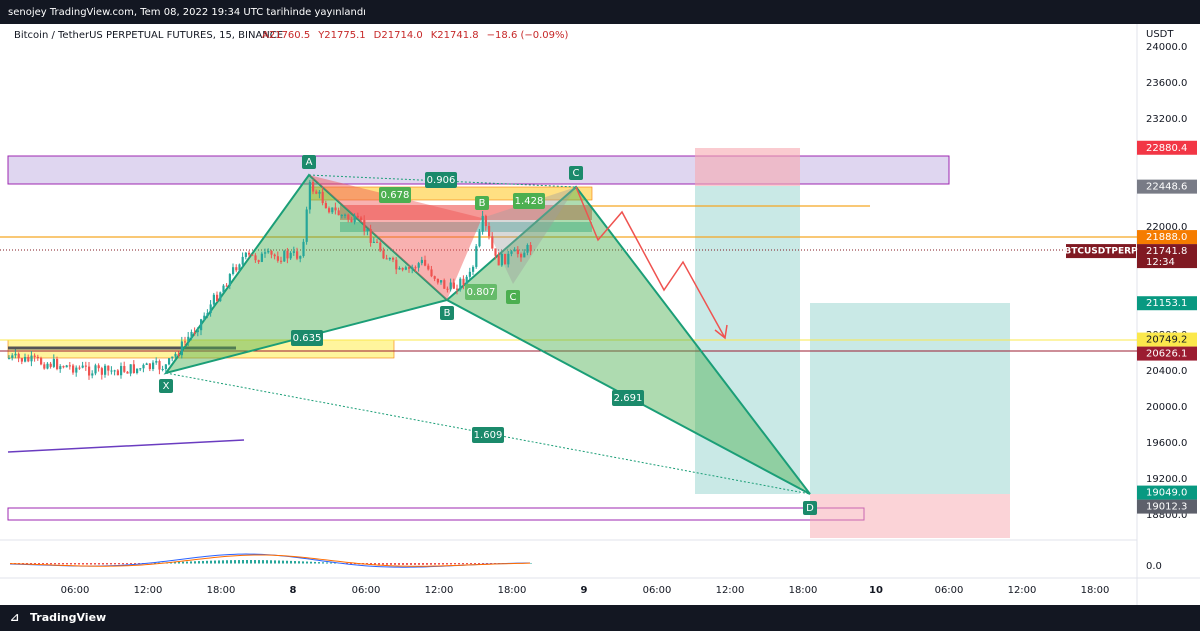 This screenshot has height=635, width=1200. What do you see at coordinates (441, 180) in the screenshot?
I see `ratio-label: 0.906` at bounding box center [441, 180].